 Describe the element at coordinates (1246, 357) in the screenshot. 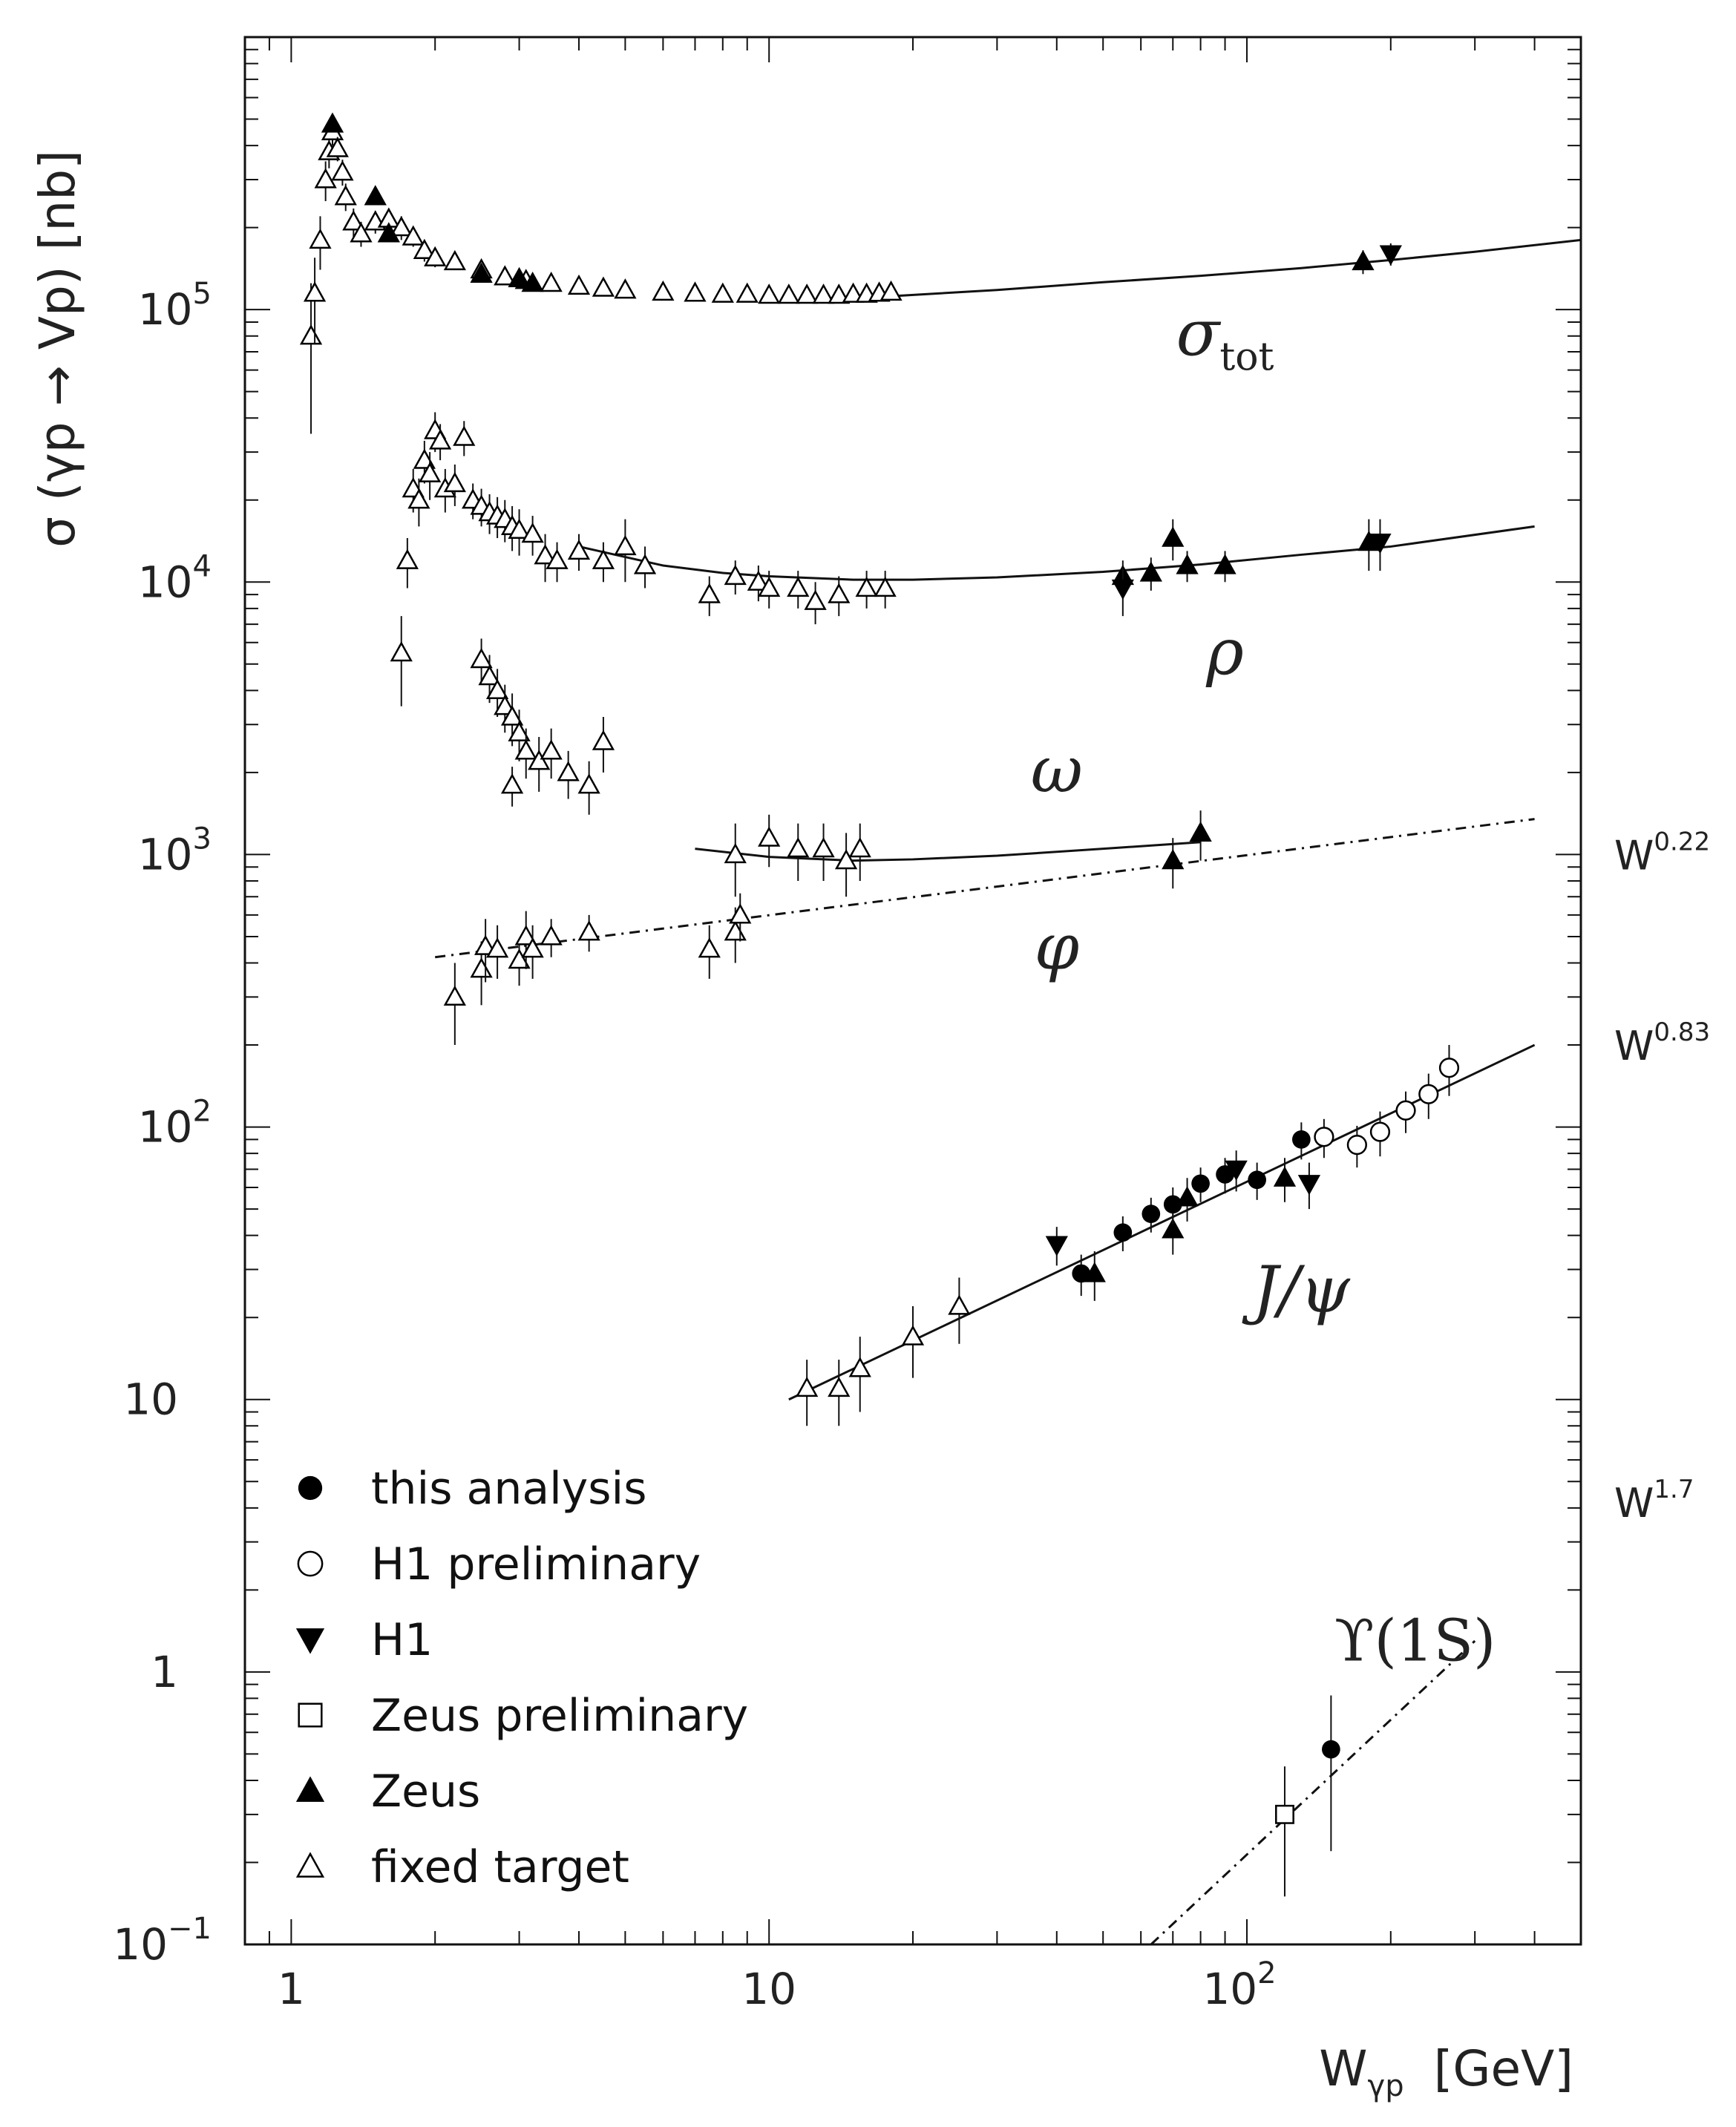

I see `curve-label-tot-sub: tot` at that location.